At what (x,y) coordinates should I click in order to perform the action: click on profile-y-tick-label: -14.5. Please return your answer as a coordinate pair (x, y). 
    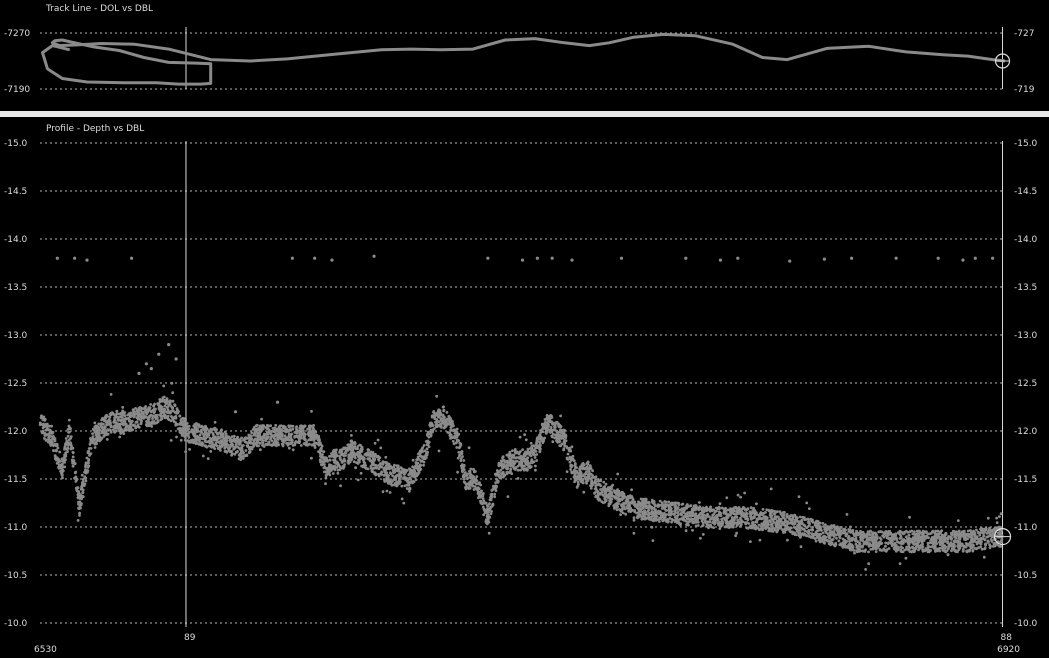
    Looking at the image, I should click on (15, 192).